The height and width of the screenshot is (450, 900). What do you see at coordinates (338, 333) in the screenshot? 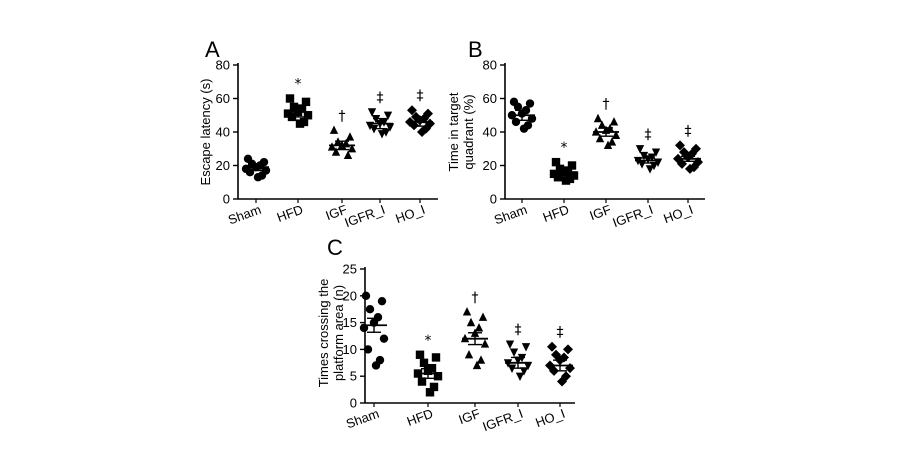
I see `y-axis-label-line: platform area (n)` at bounding box center [338, 333].